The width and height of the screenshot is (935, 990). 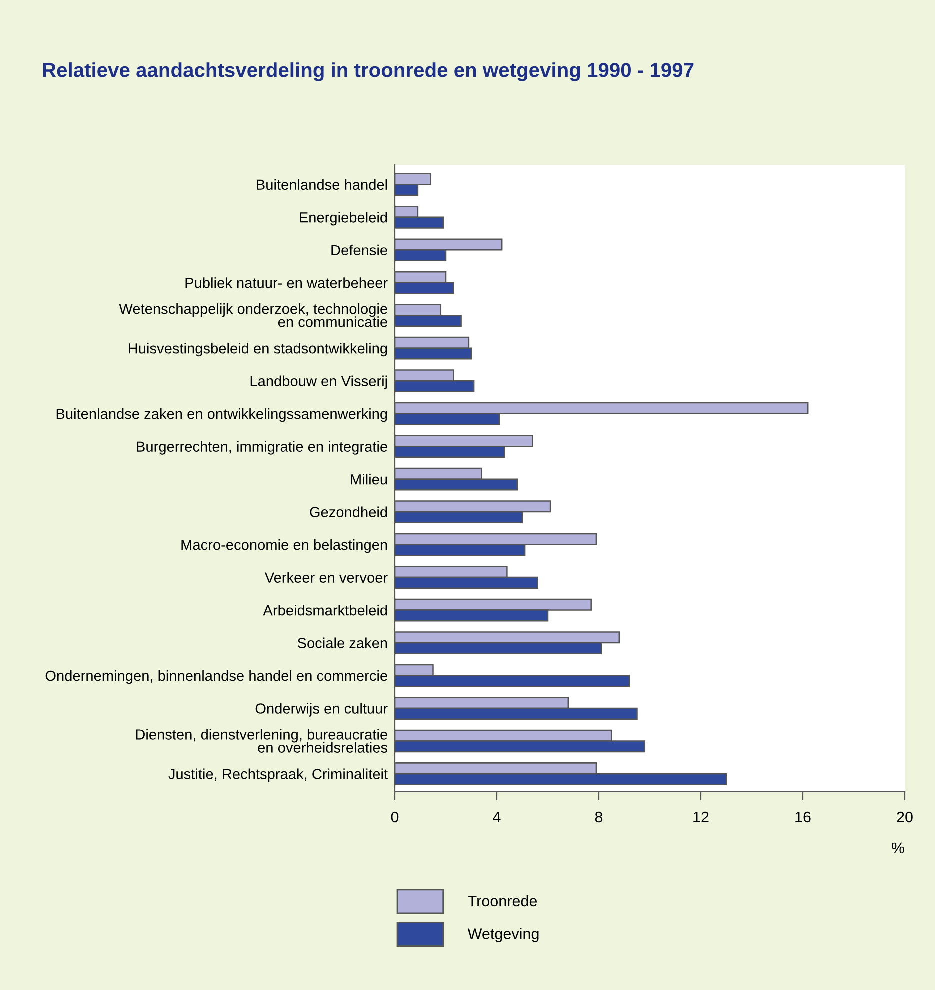 What do you see at coordinates (258, 350) in the screenshot?
I see `y-tick-label: Huisvestingsbeleid en stadsontwikkeling` at bounding box center [258, 350].